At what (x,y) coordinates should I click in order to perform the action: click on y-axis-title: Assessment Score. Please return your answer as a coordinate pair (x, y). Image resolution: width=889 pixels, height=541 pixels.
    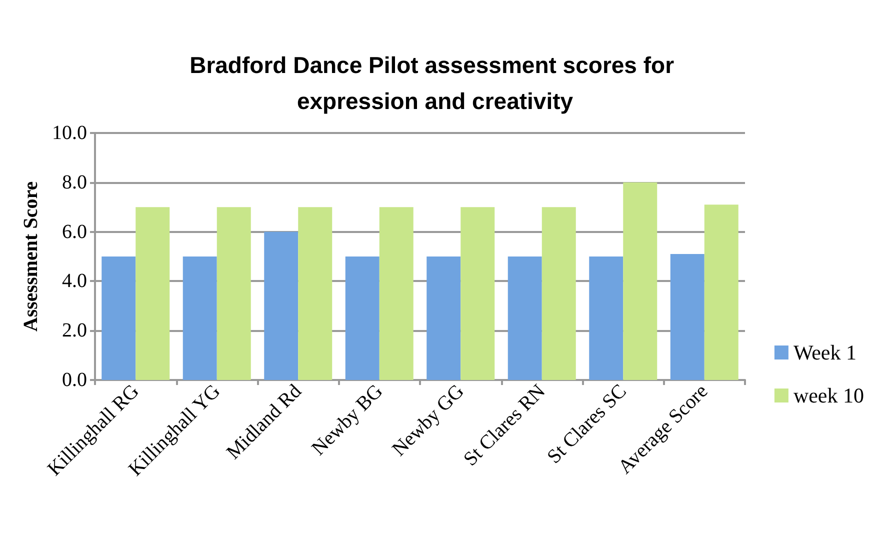
    Looking at the image, I should click on (31, 256).